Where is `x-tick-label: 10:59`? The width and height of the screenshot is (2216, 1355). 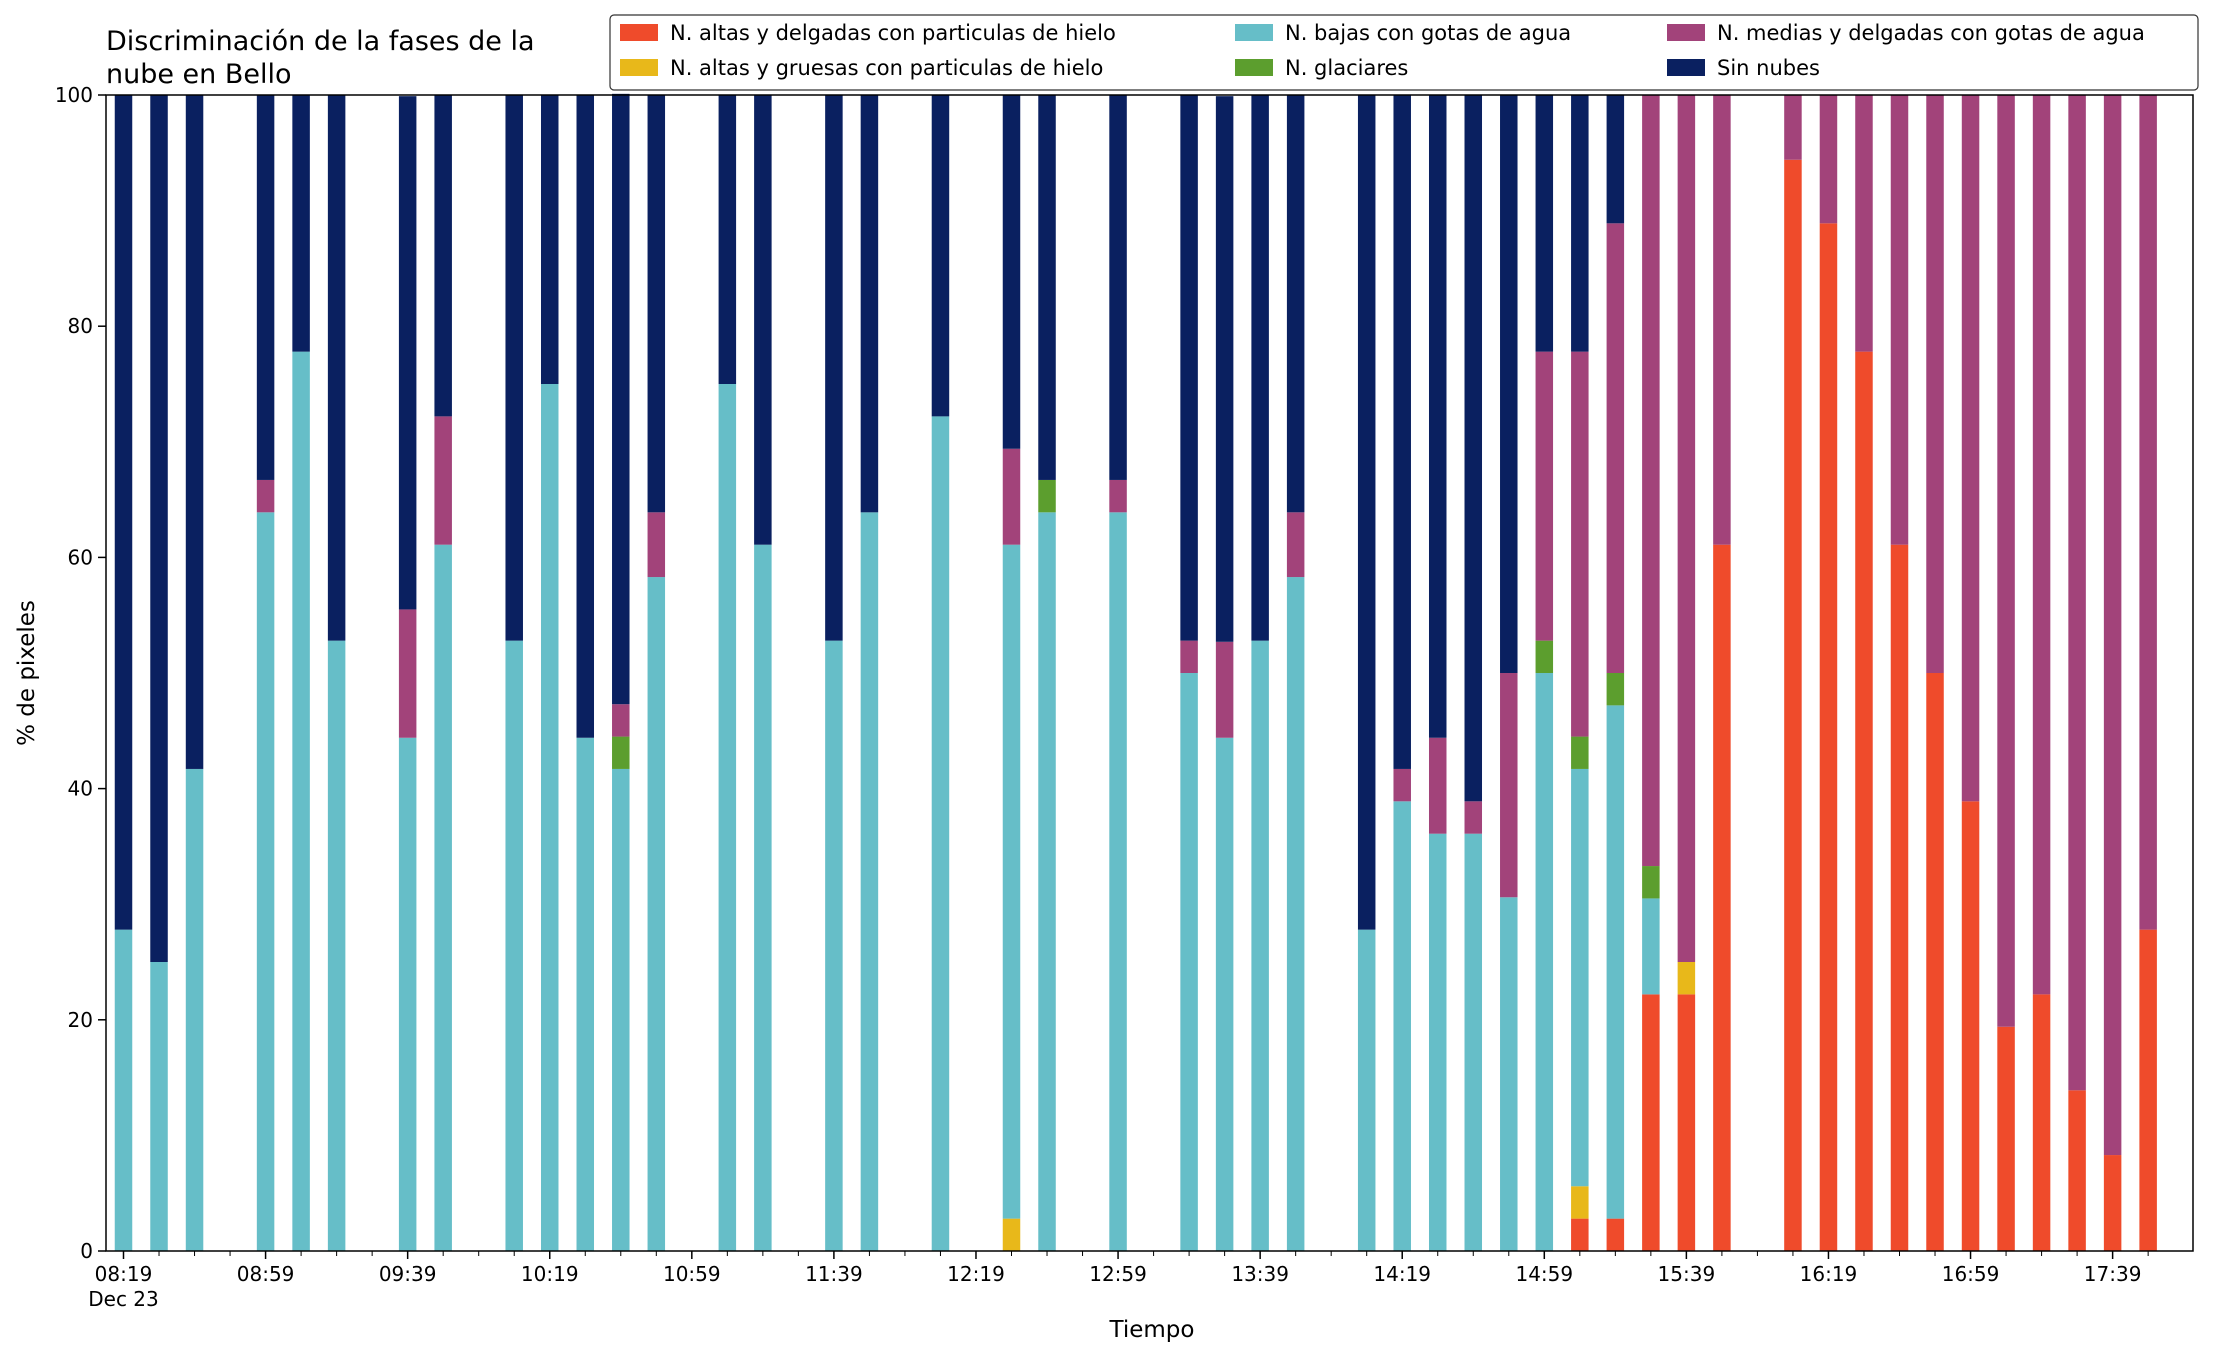
x-tick-label: 10:59 is located at coordinates (692, 1274).